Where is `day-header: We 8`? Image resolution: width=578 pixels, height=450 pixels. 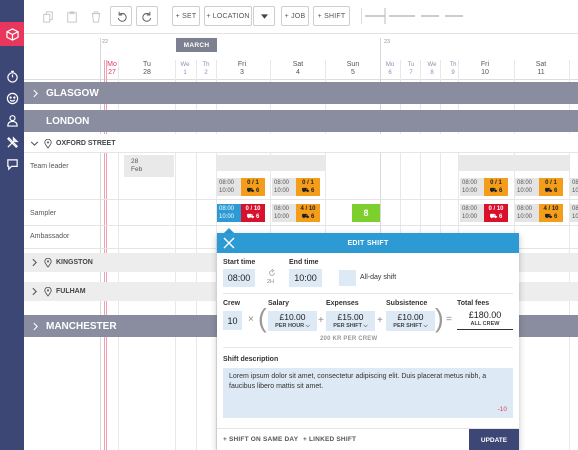
day-header: We 8 is located at coordinates (432, 69).